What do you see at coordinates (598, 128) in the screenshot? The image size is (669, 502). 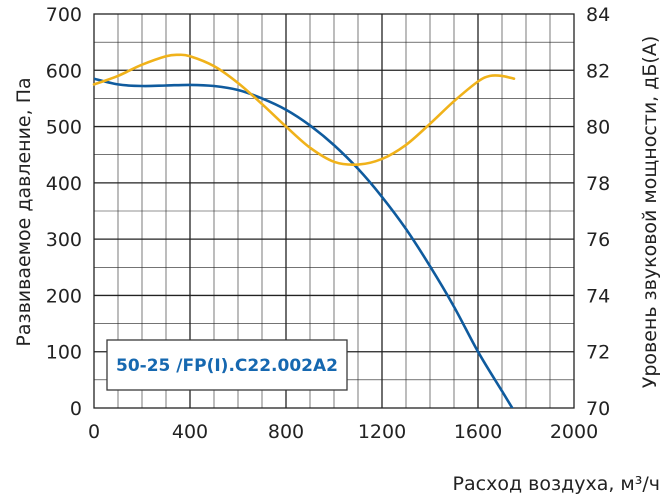 I see `y2-tick-label: 80` at bounding box center [598, 128].